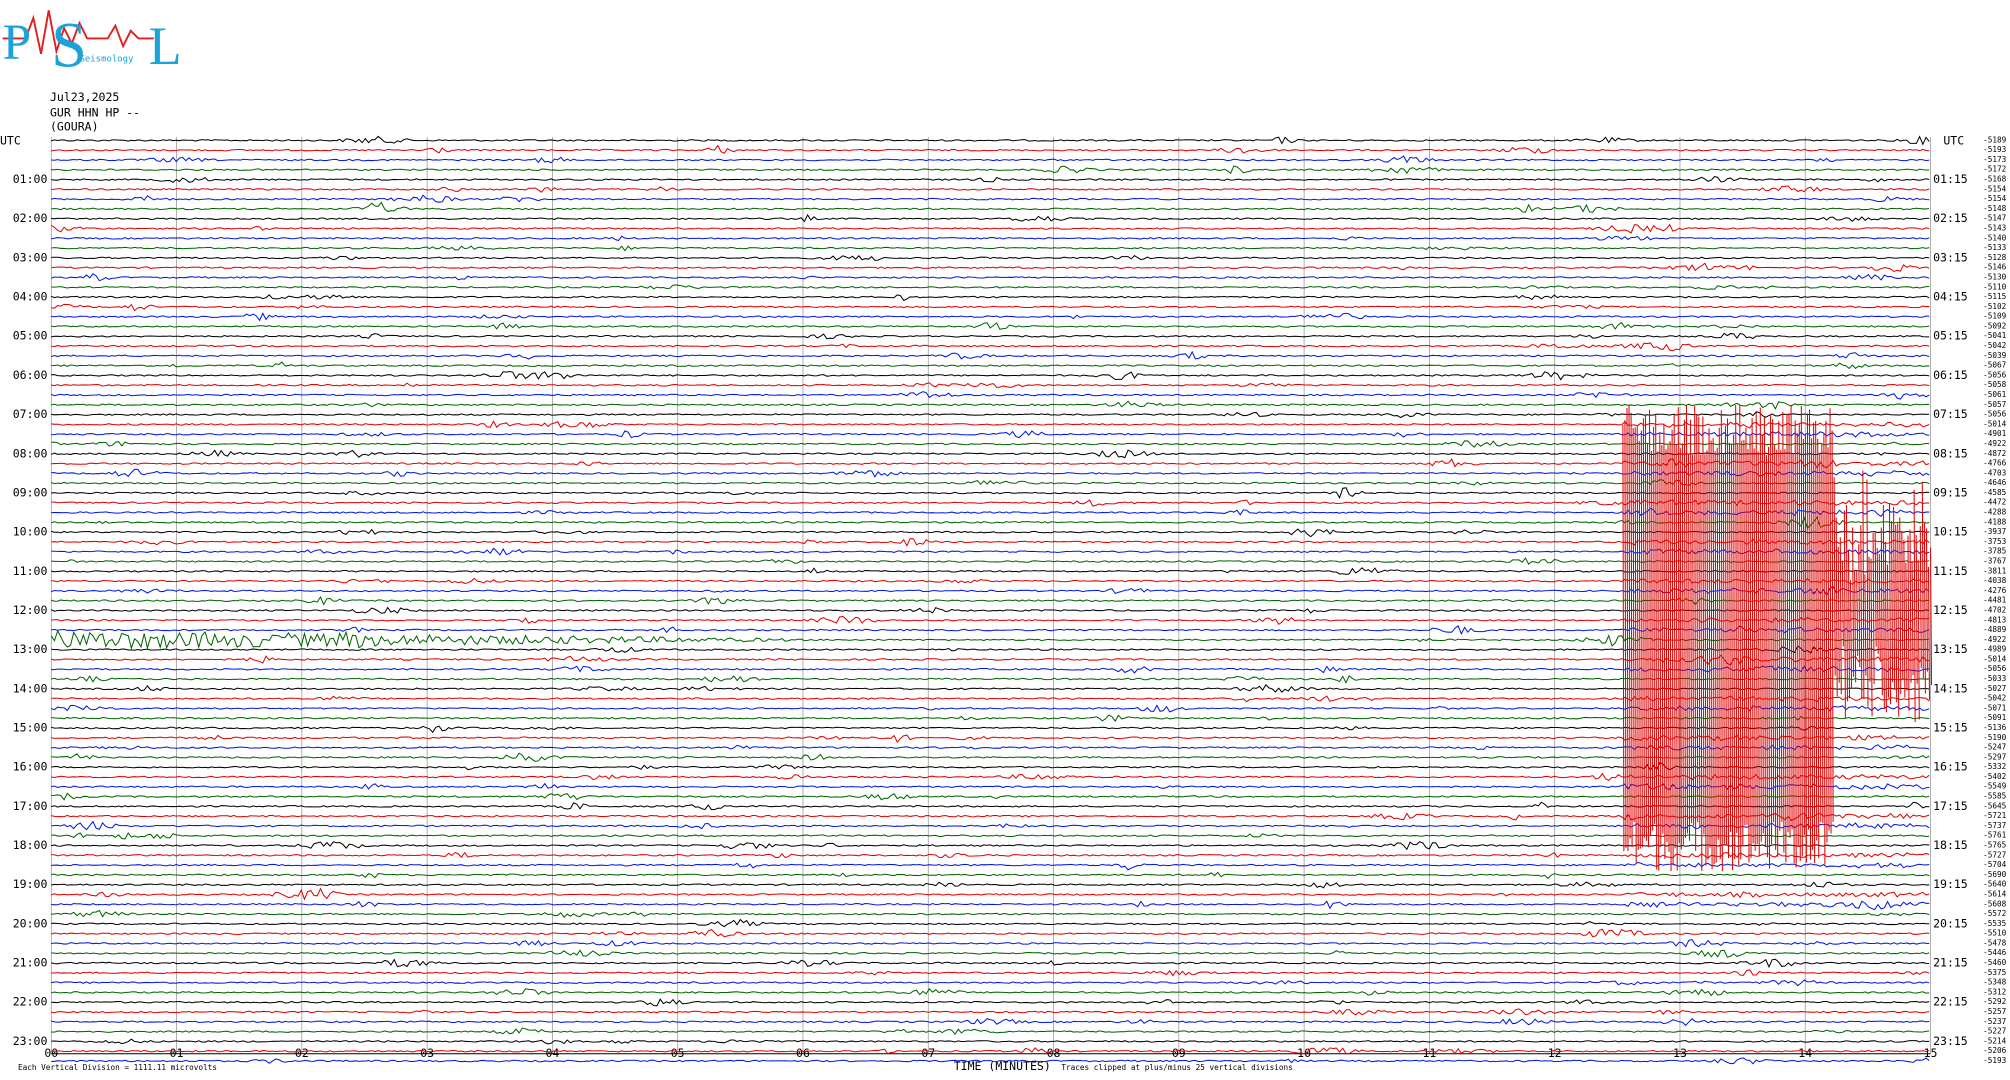  I want to click on trace-offset: -5690, so click(1995, 874).